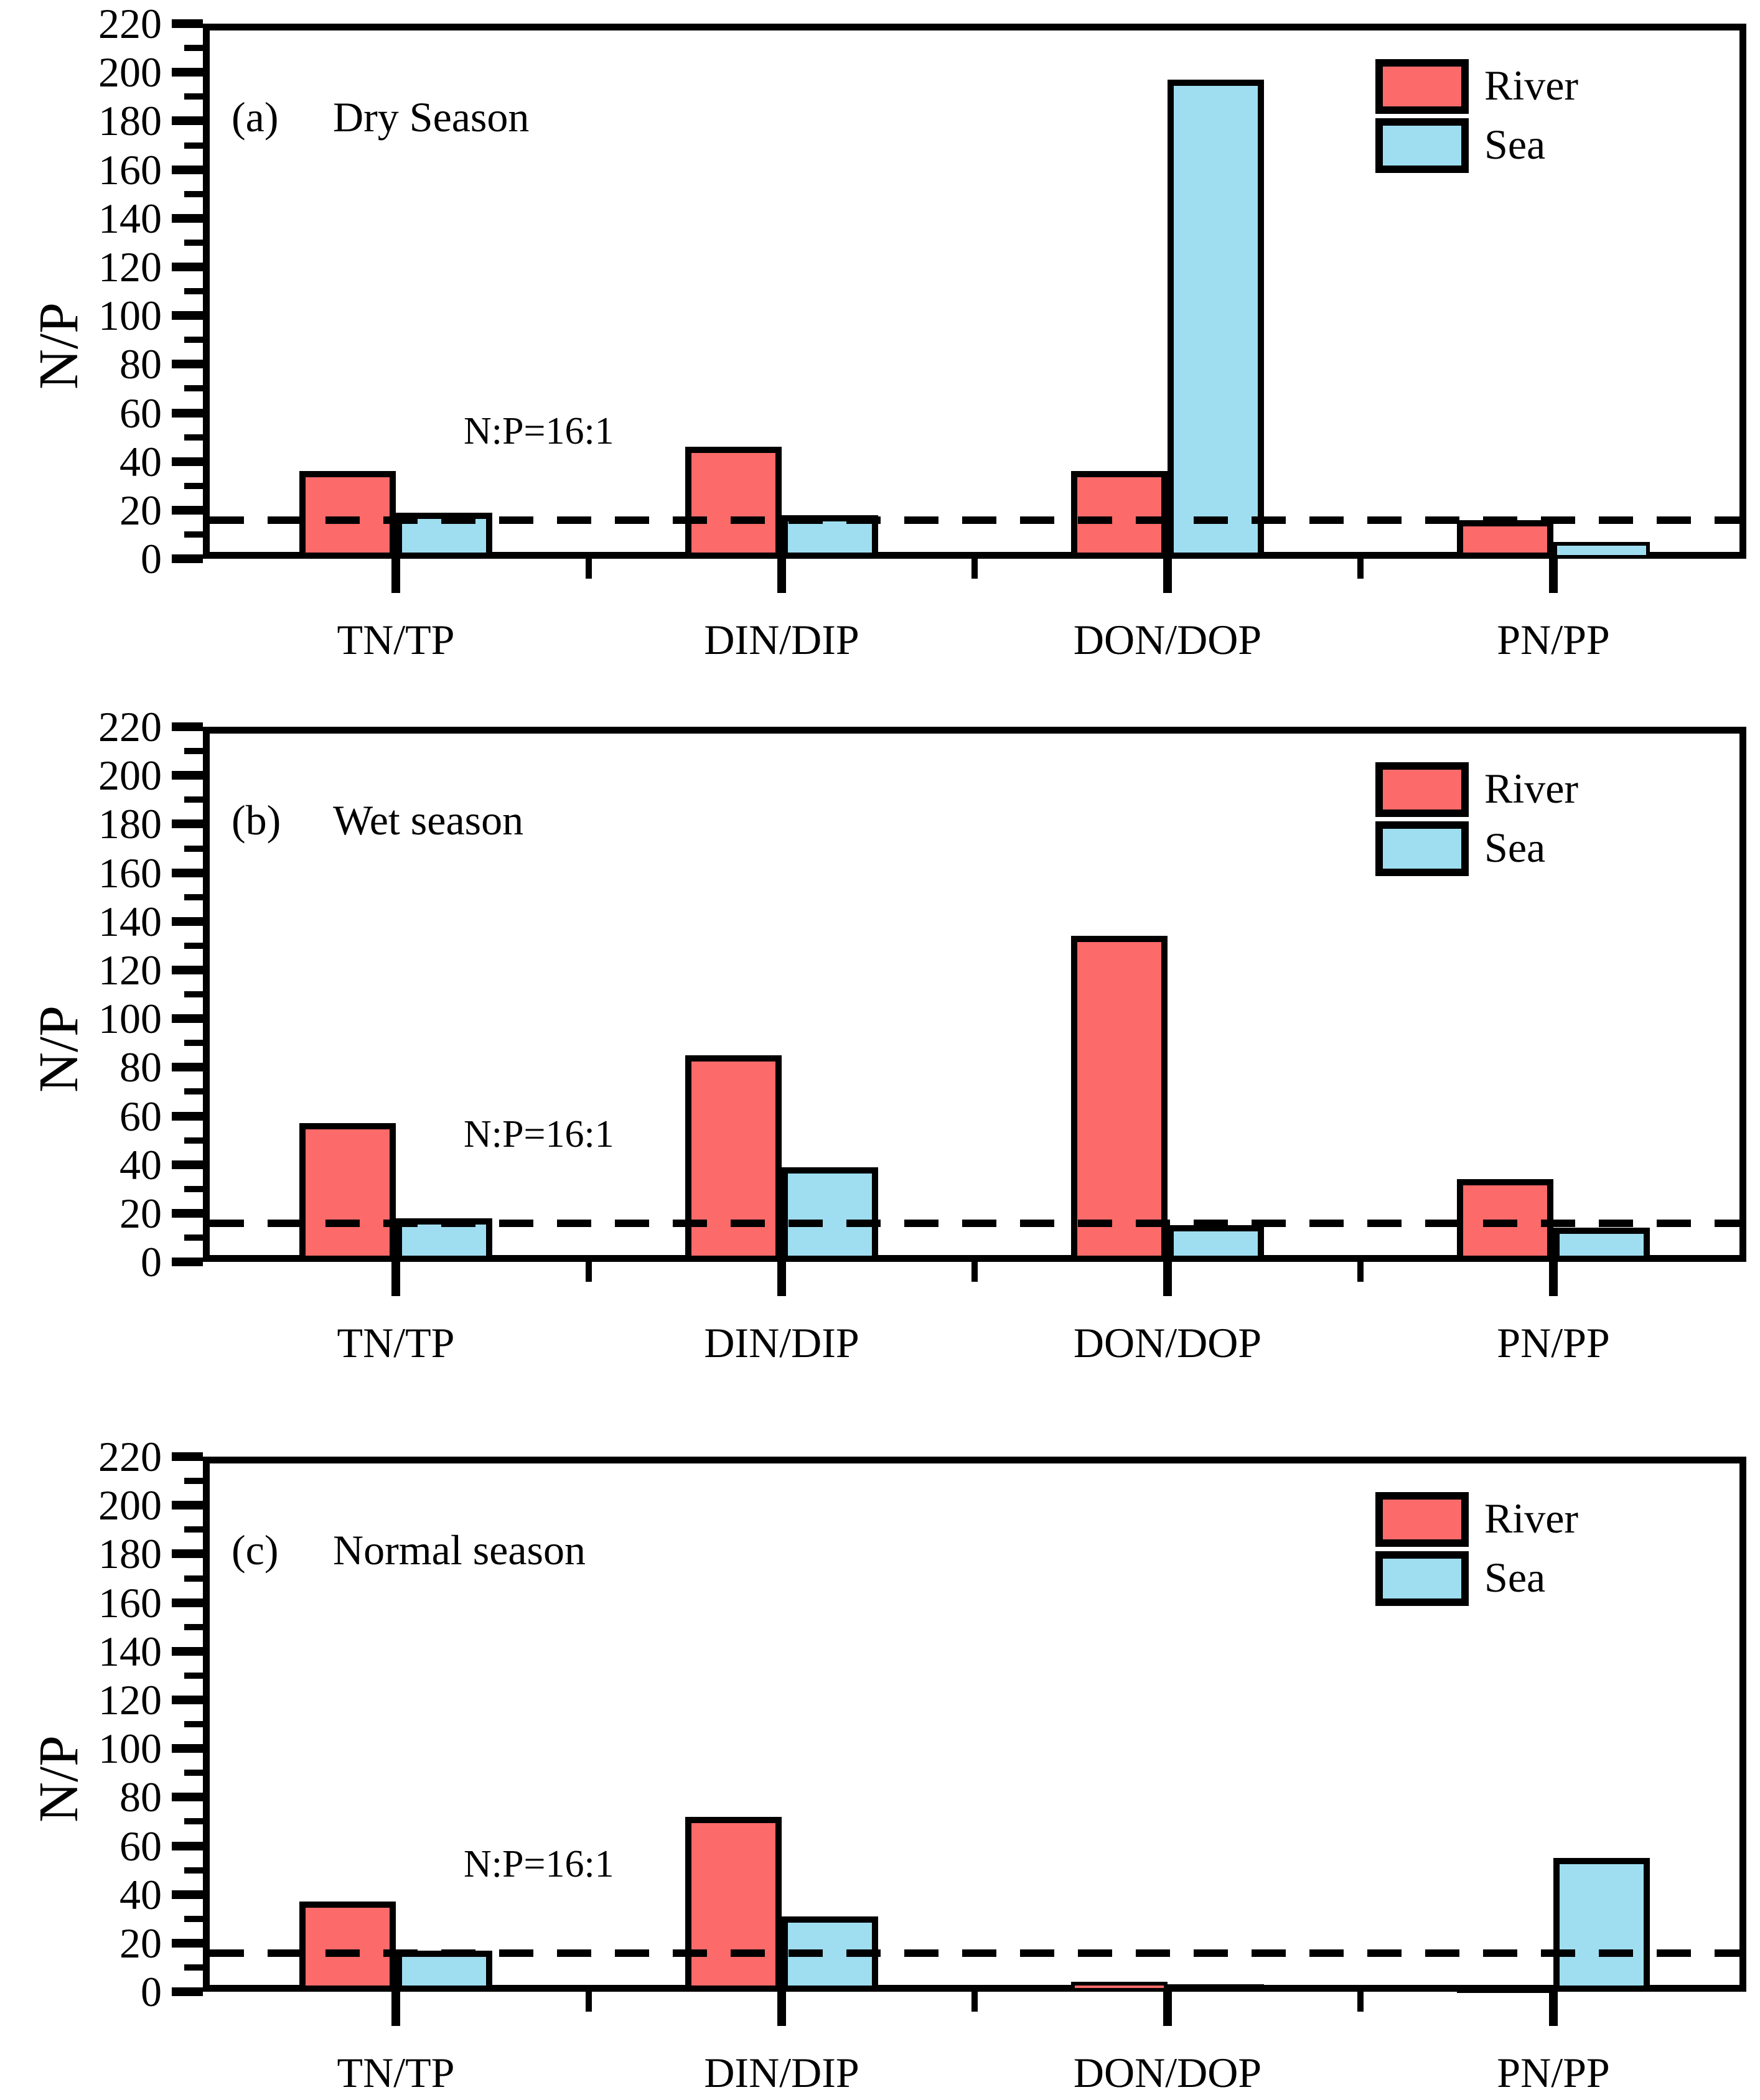  Describe the element at coordinates (459, 1550) in the screenshot. I see `panel-title: Normal season` at that location.